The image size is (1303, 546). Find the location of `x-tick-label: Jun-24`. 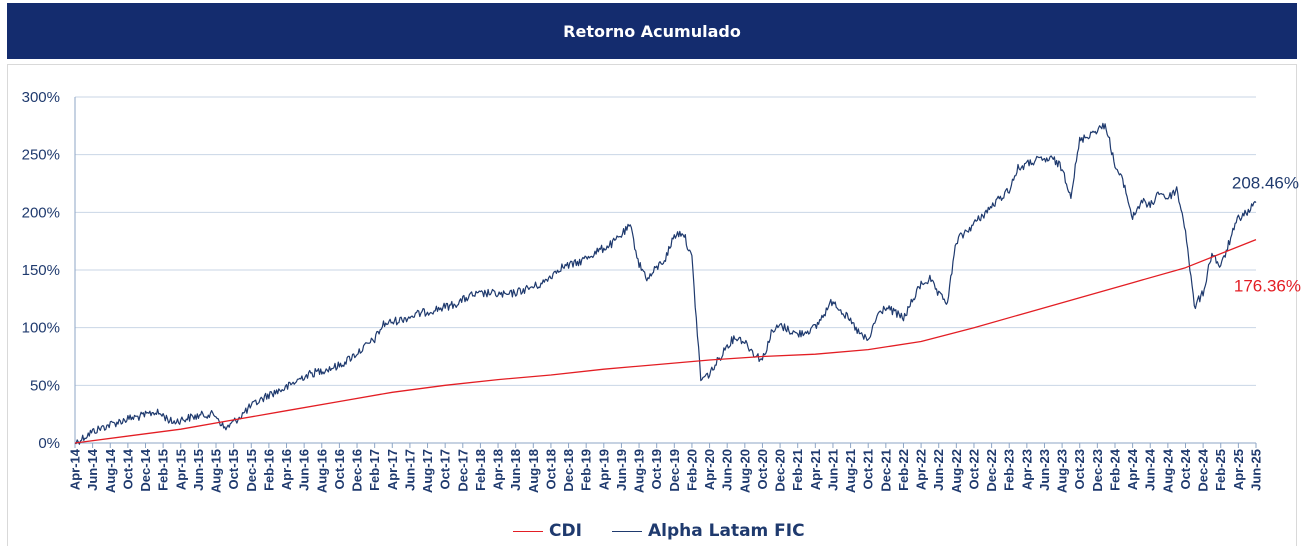

x-tick-label: Jun-24 is located at coordinates (1150, 469).